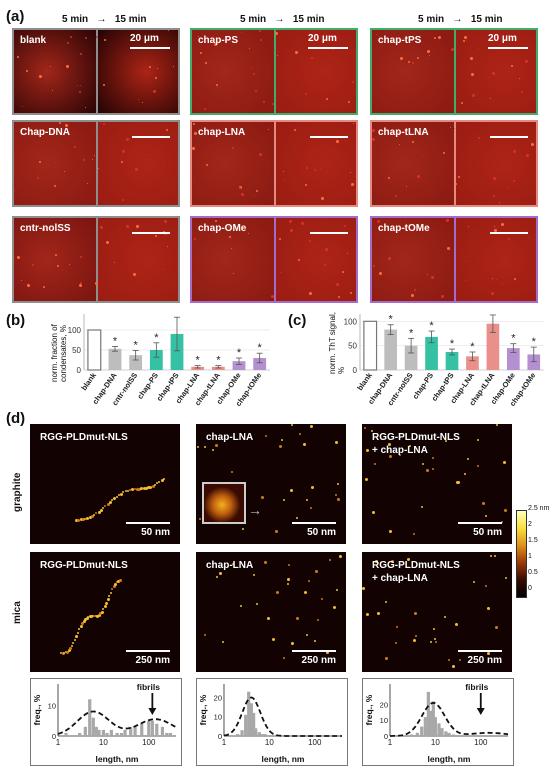 The image size is (550, 771). What do you see at coordinates (203, 709) in the screenshot?
I see `y-axis-label: freq., %` at bounding box center [203, 709].